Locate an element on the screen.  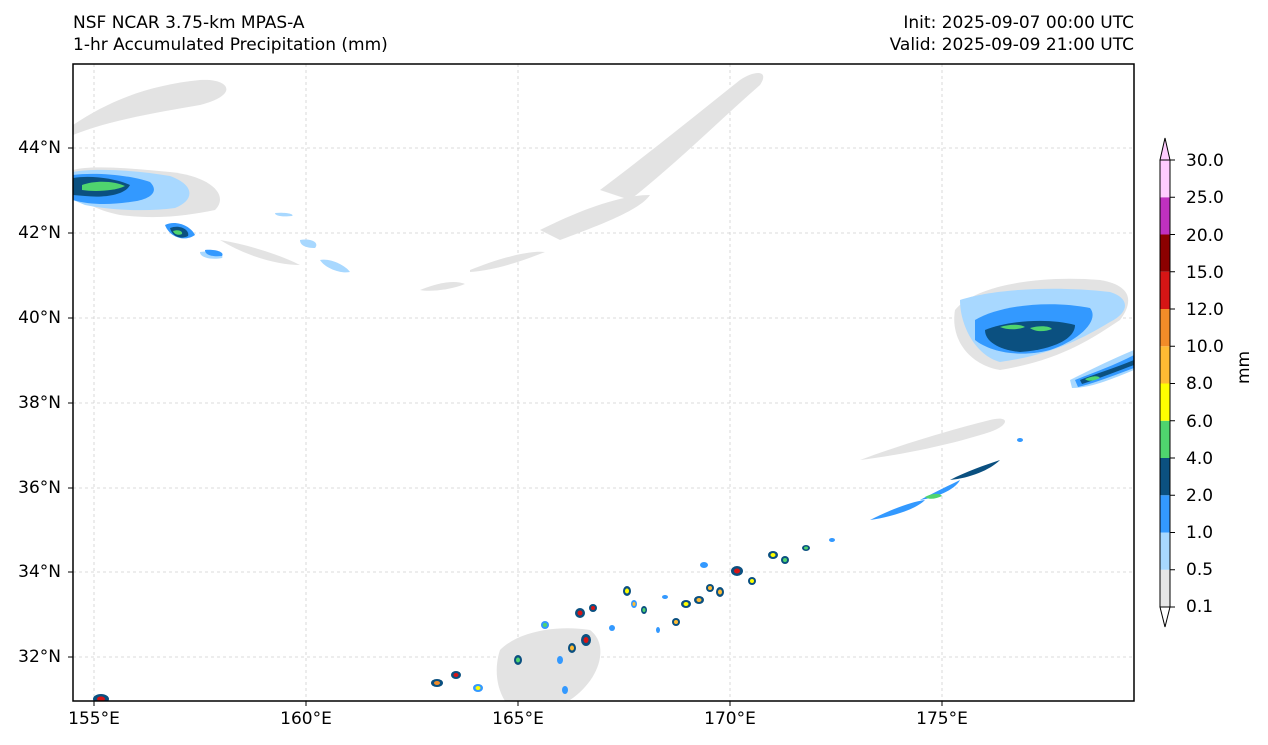
colorbar-extend-low is located at coordinates (1165, 617).